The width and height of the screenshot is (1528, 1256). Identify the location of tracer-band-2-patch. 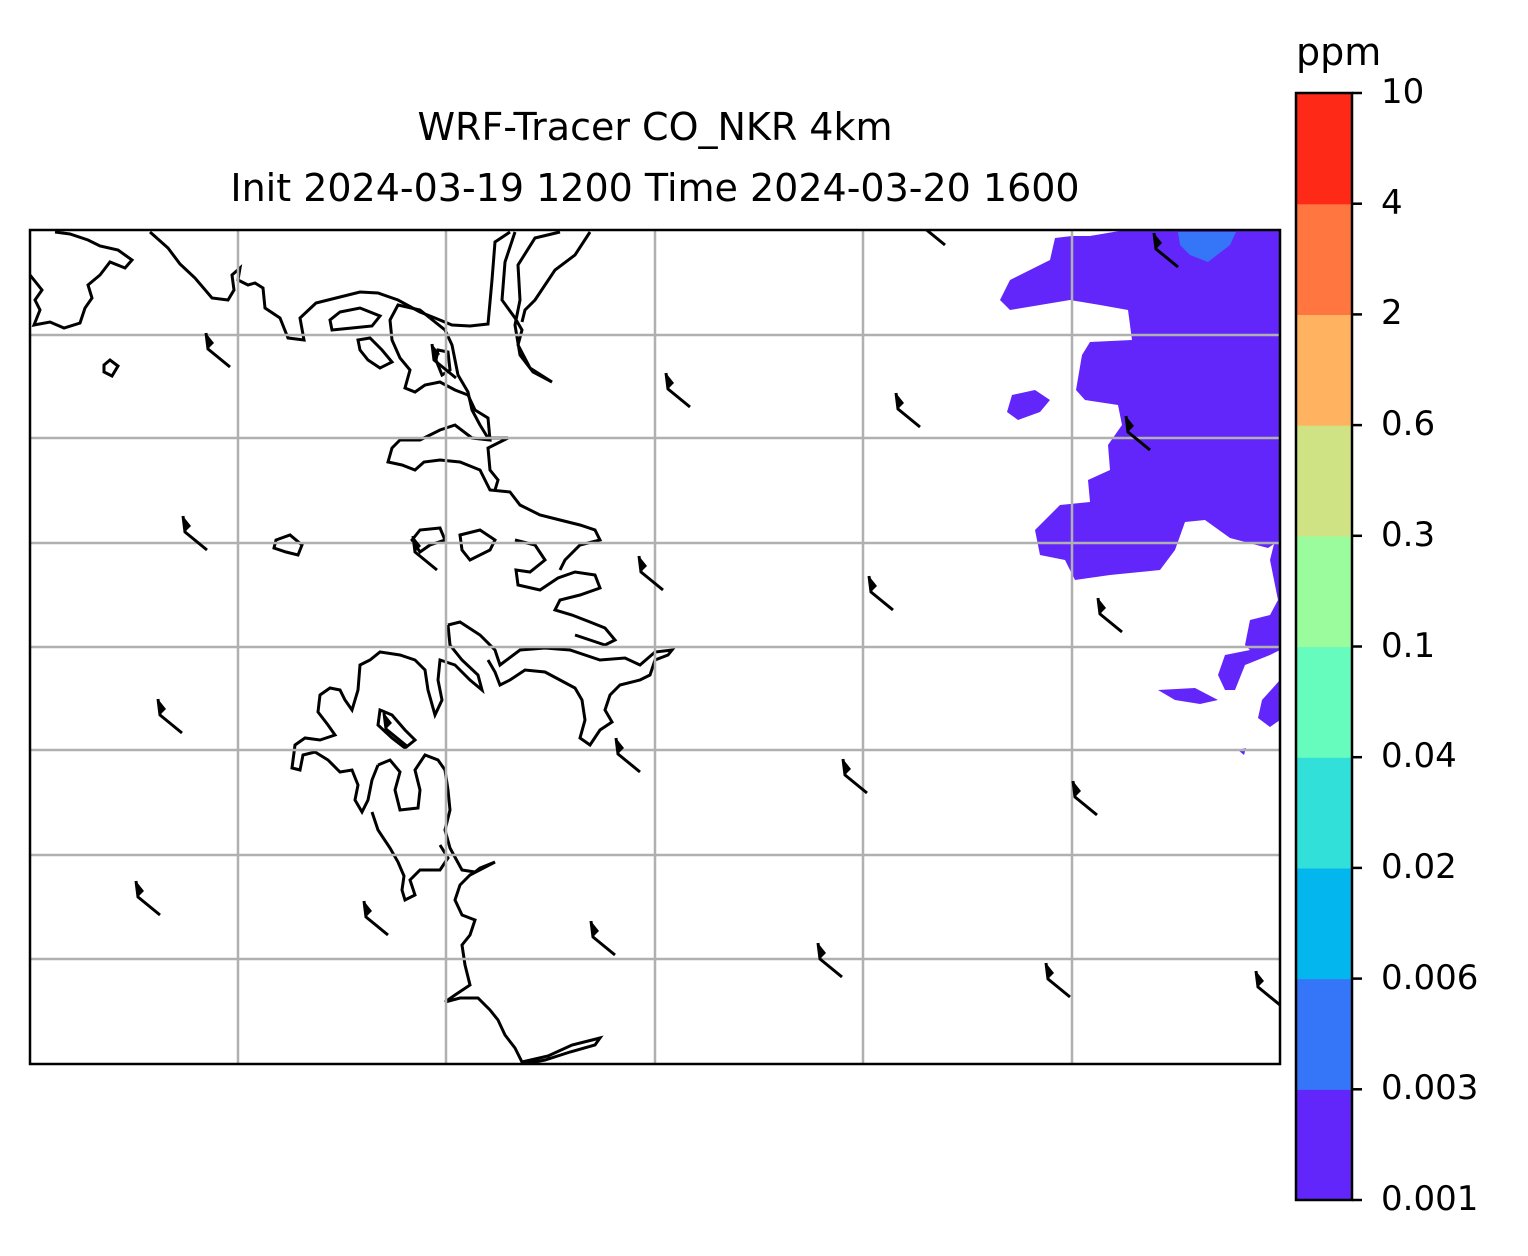
(1207, 247).